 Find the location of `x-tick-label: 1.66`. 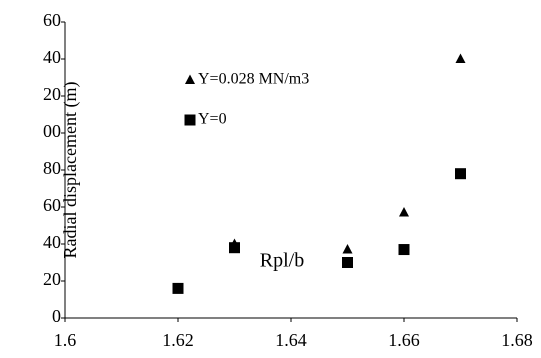

x-tick-label: 1.66 is located at coordinates (404, 340).